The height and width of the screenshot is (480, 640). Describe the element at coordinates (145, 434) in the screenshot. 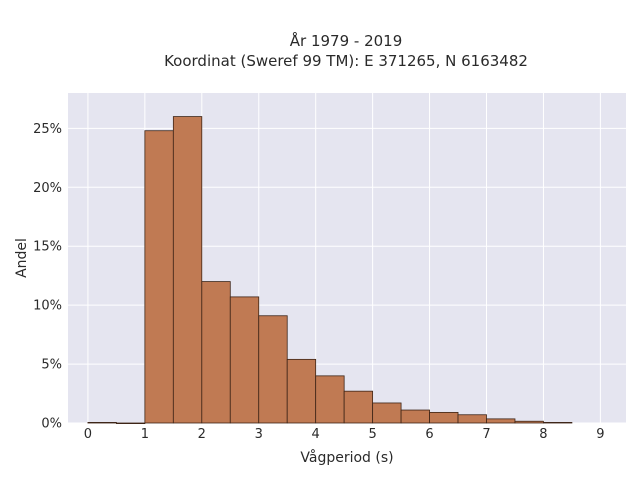

I see `x-tick-label: 1` at that location.